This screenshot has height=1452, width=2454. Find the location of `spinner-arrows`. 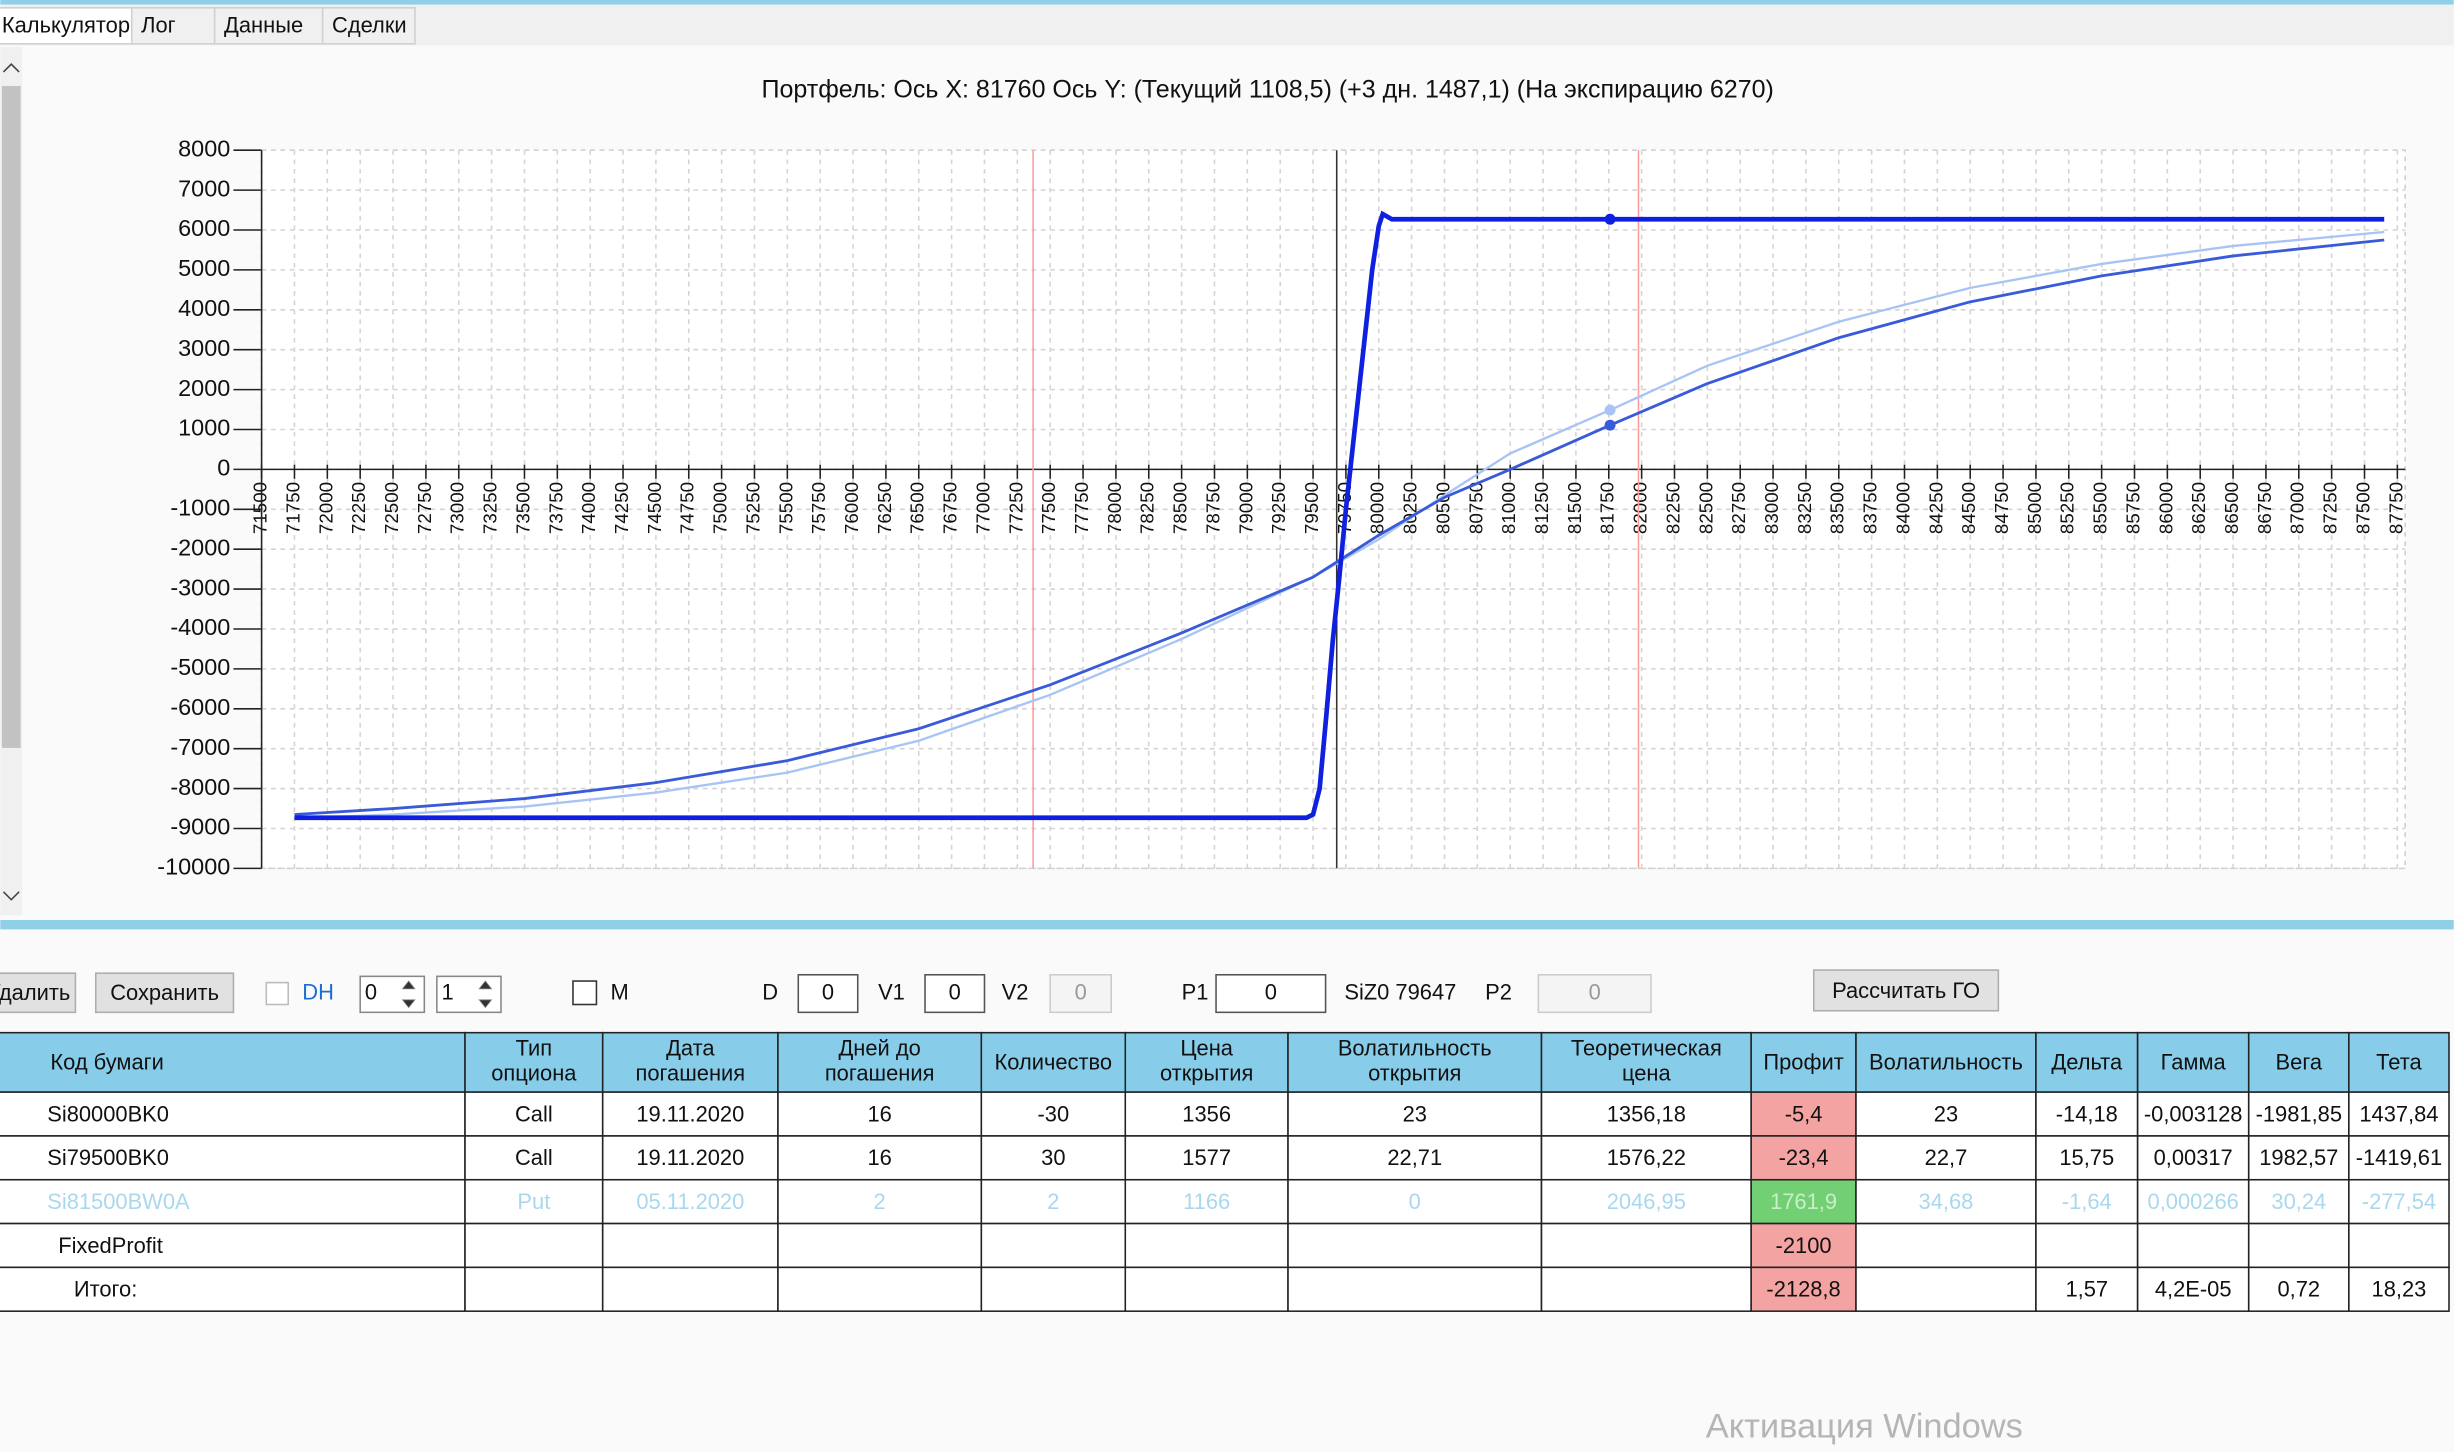

spinner-arrows is located at coordinates (485, 994).